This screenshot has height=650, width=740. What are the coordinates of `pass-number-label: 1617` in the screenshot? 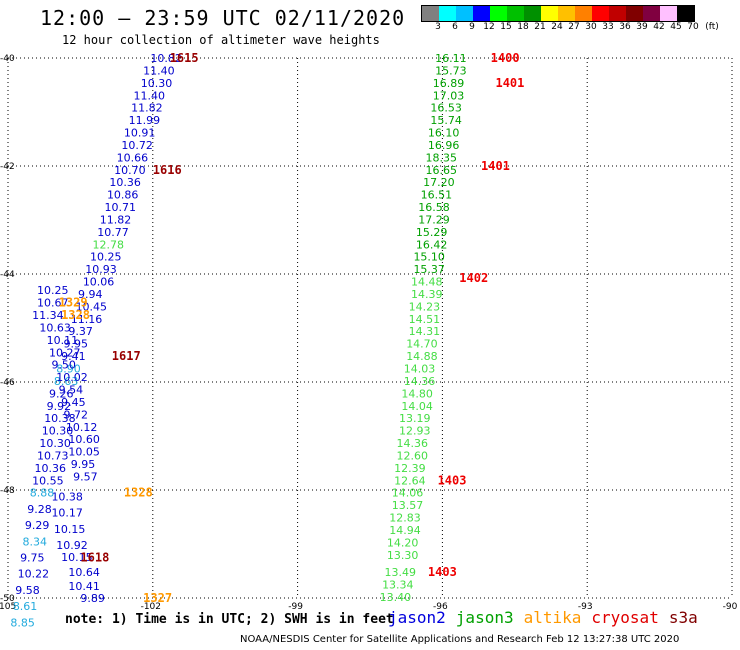 It's located at (126, 356).